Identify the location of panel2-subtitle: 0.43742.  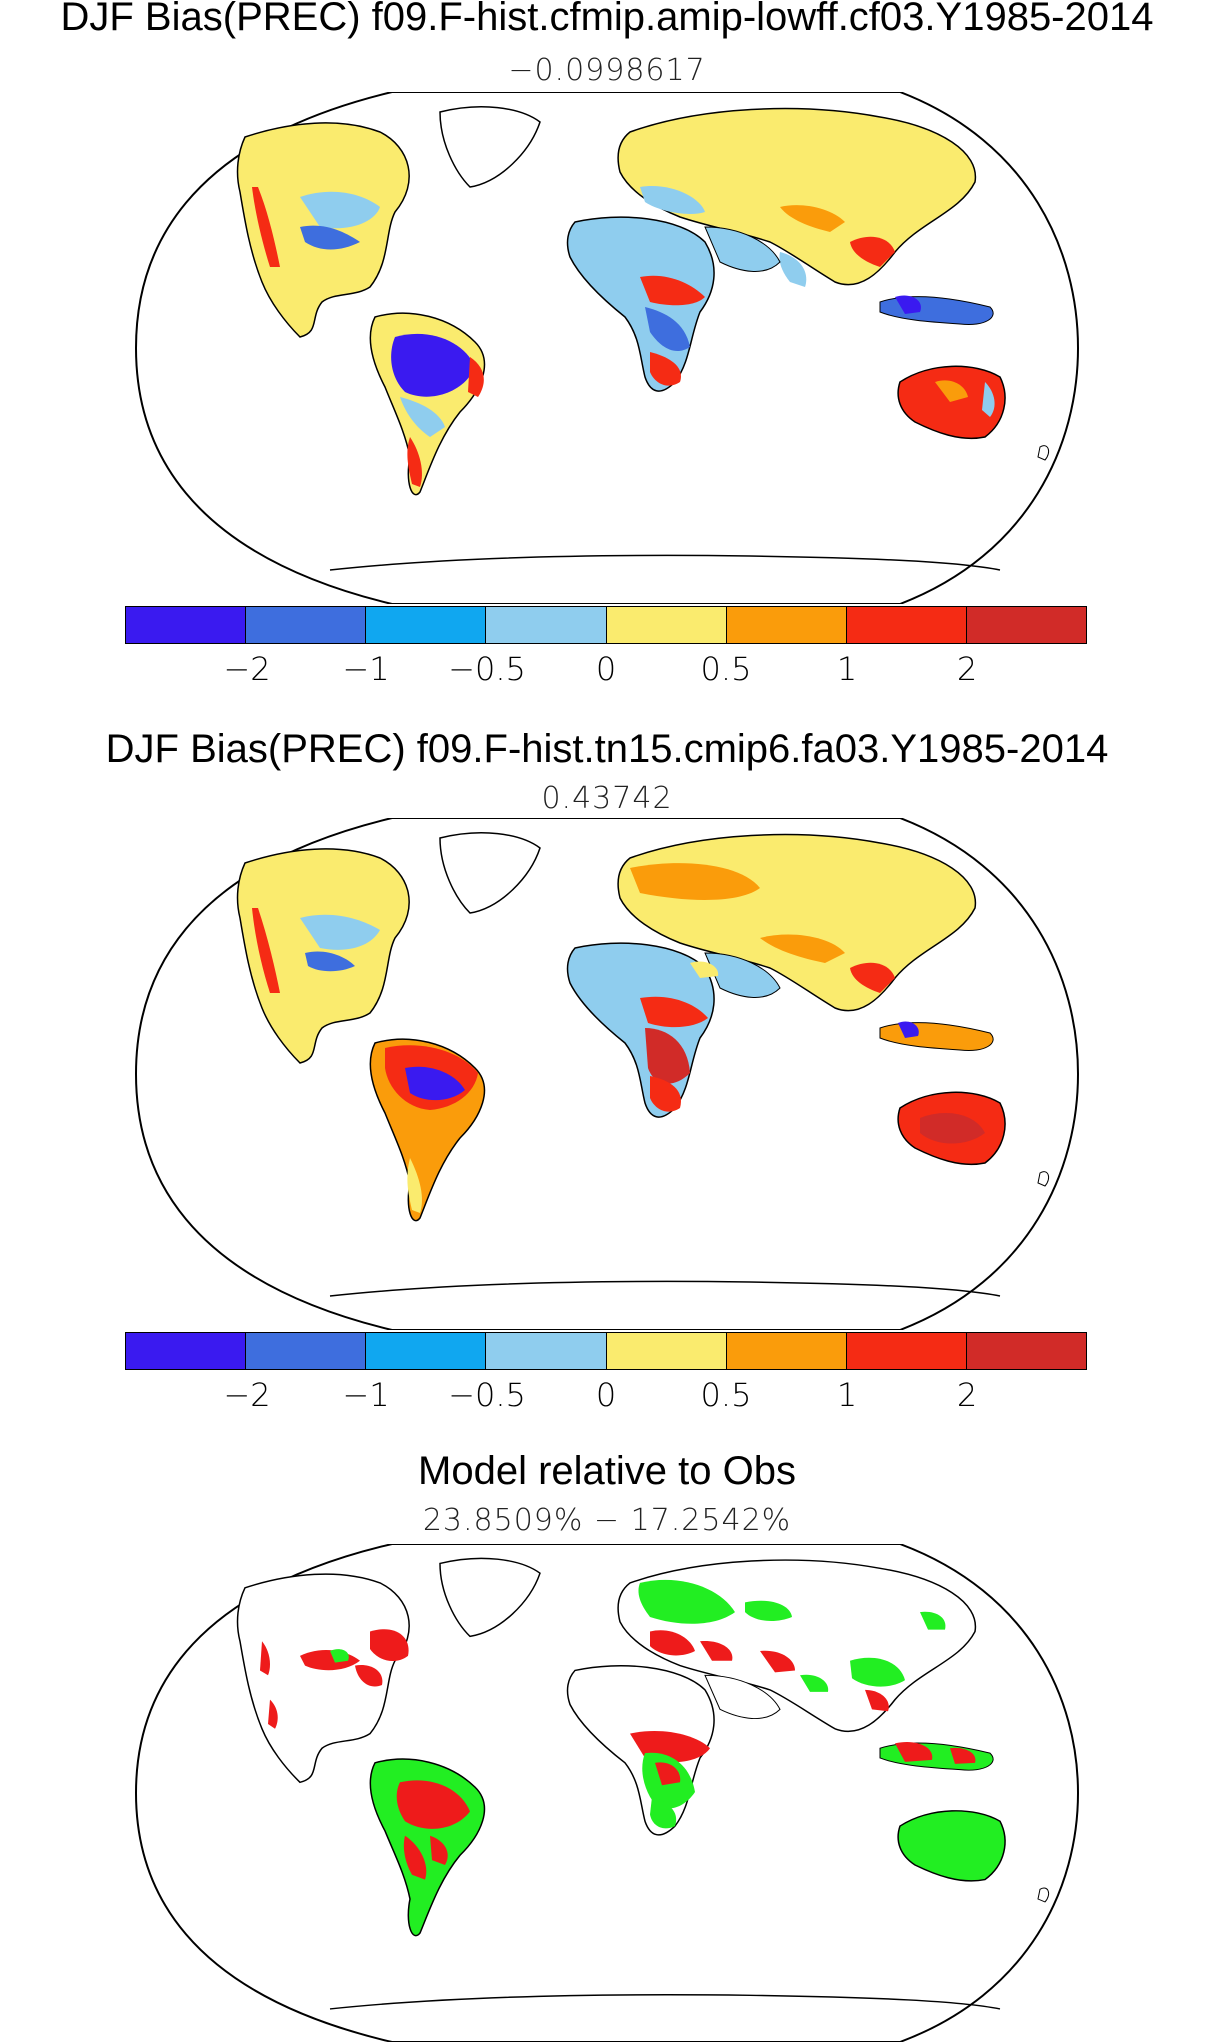
(607, 798).